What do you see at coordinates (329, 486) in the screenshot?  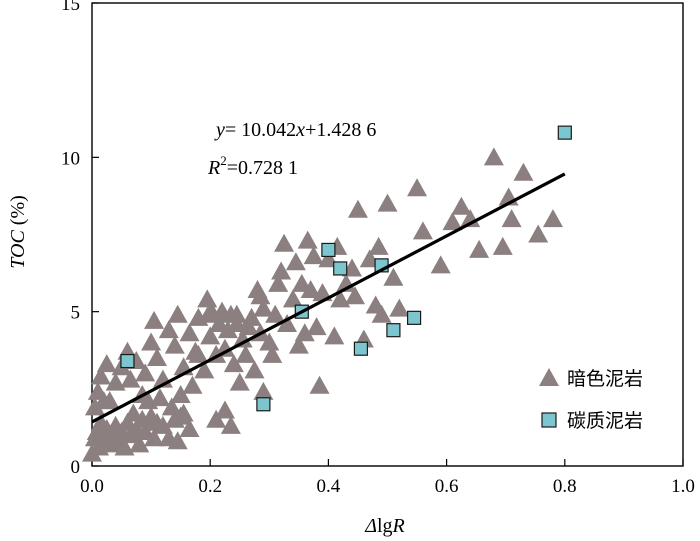 I see `x-tick-label: 0.4` at bounding box center [329, 486].